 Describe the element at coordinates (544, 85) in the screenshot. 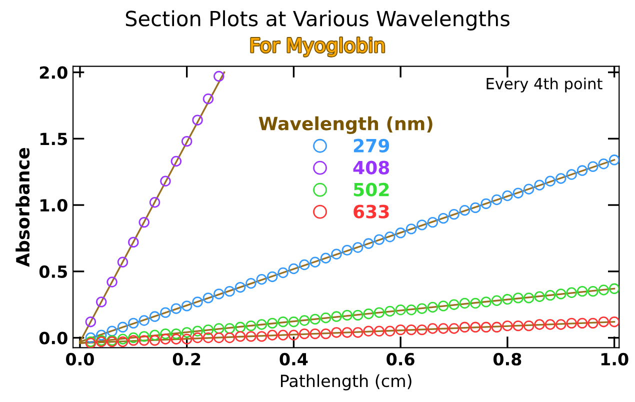

I see `annotation: Every 4th point` at that location.